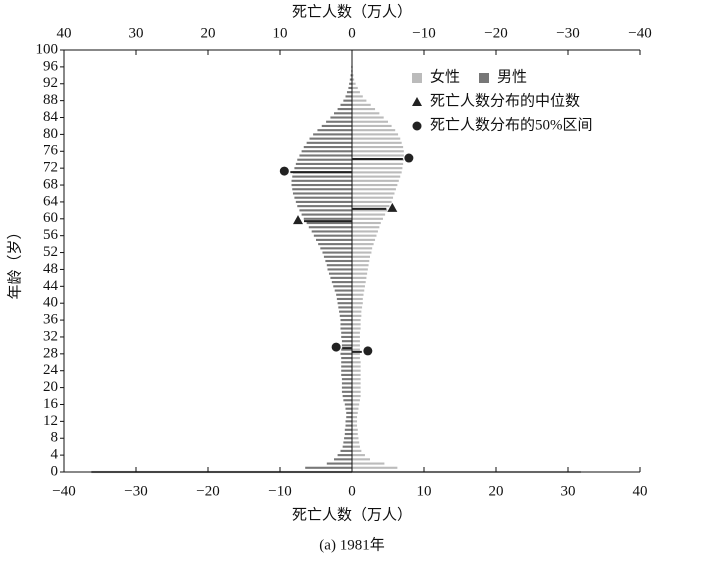 Image resolution: width=713 pixels, height=571 pixels. I want to click on x2-axis-title: 死亡人数（万人）, so click(352, 11).